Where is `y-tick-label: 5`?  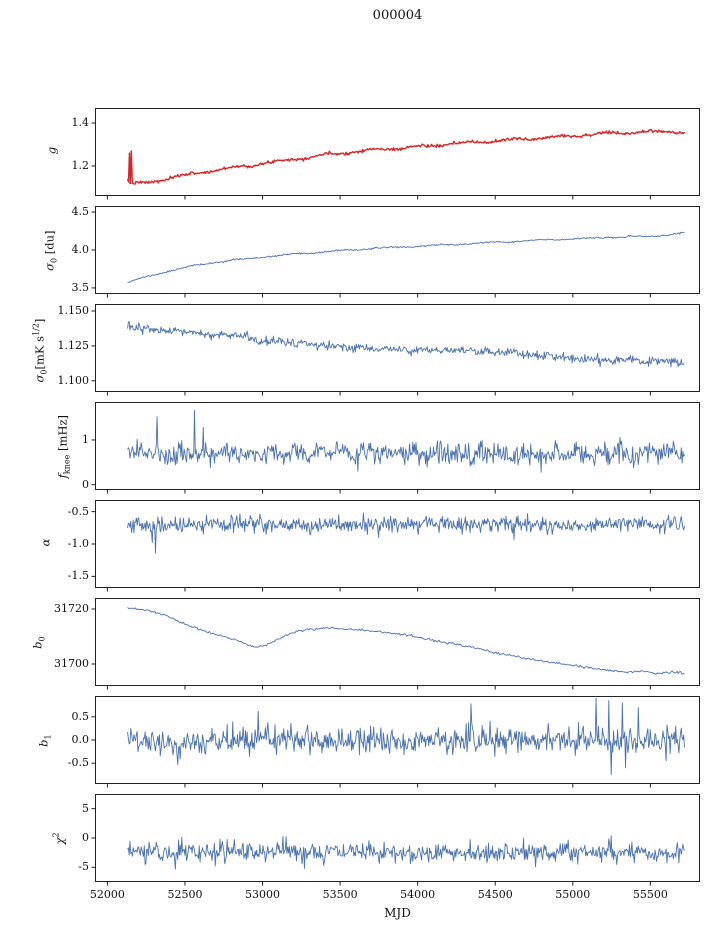
y-tick-label: 5 is located at coordinates (85, 808).